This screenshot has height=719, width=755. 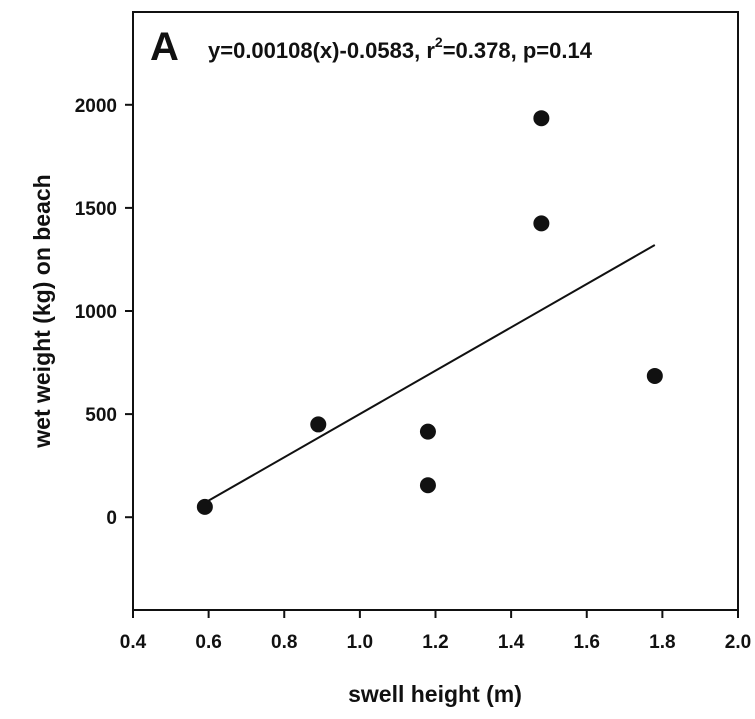 I want to click on x-tick-label: 2.0, so click(x=738, y=642).